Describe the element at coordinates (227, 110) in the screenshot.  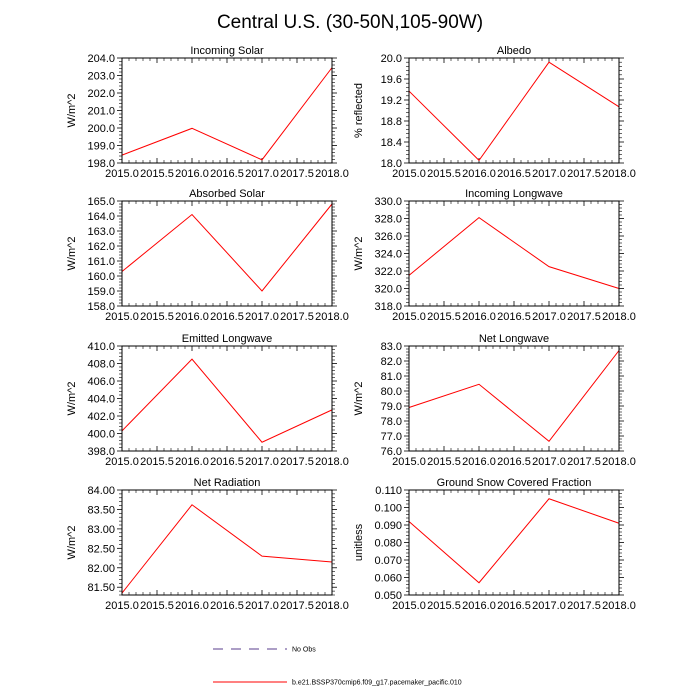
I see `plot-frame-incoming-solar` at that location.